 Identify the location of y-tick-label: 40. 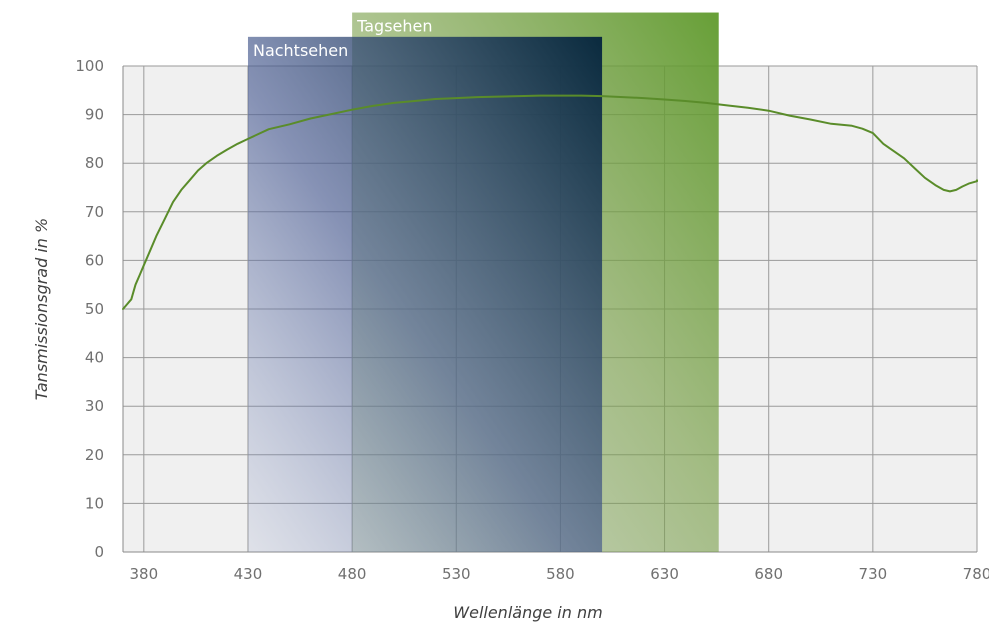
(94, 358).